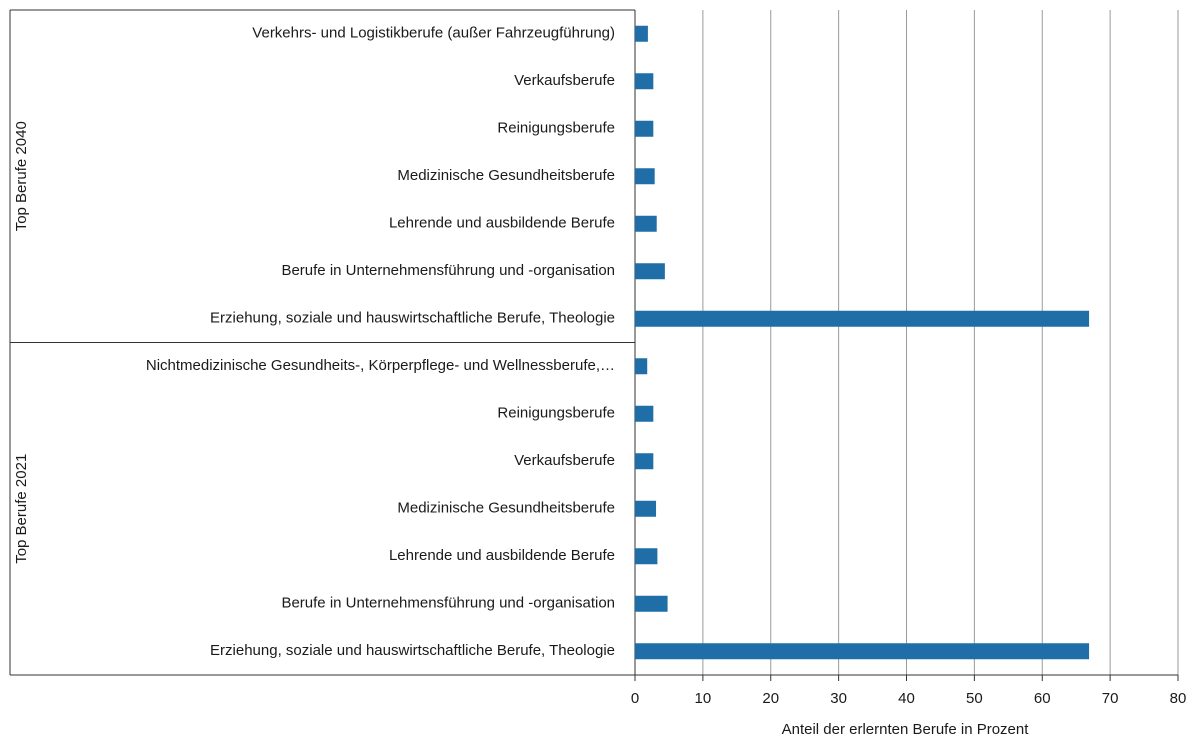 This screenshot has height=742, width=1190. What do you see at coordinates (635, 698) in the screenshot?
I see `x-tick-label: 0` at bounding box center [635, 698].